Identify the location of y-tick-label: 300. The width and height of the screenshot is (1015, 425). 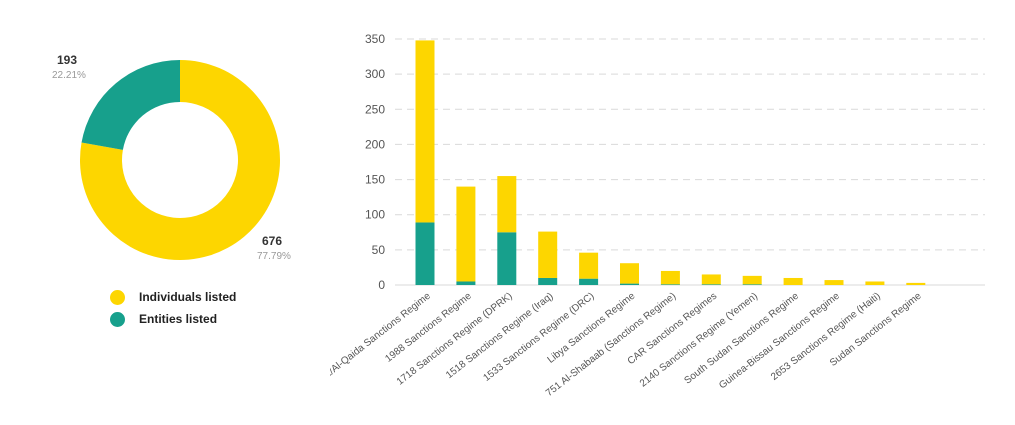
(375, 74).